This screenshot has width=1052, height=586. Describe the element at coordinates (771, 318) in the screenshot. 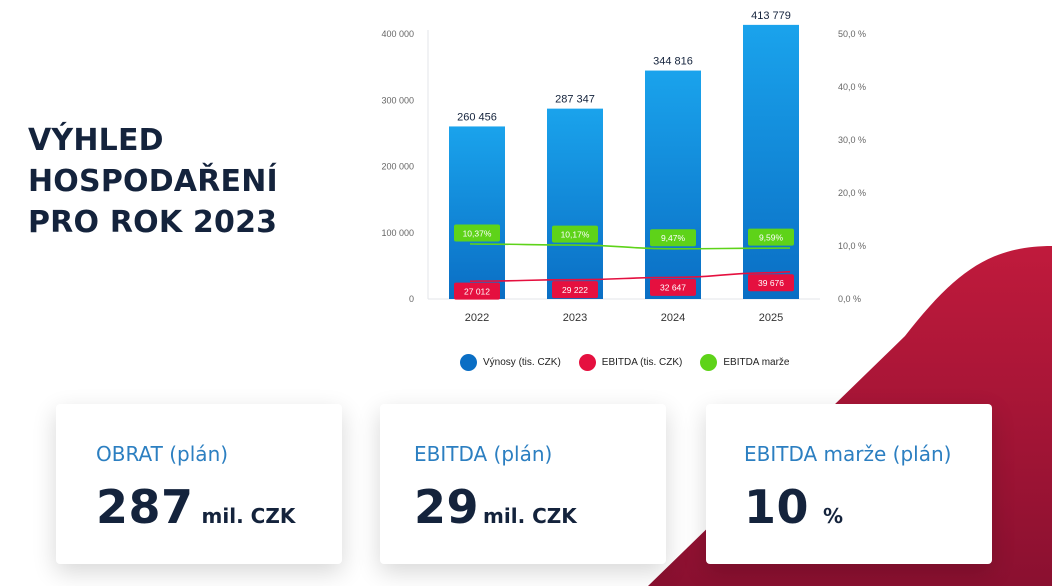

I see `x-tick-label: 2025` at that location.